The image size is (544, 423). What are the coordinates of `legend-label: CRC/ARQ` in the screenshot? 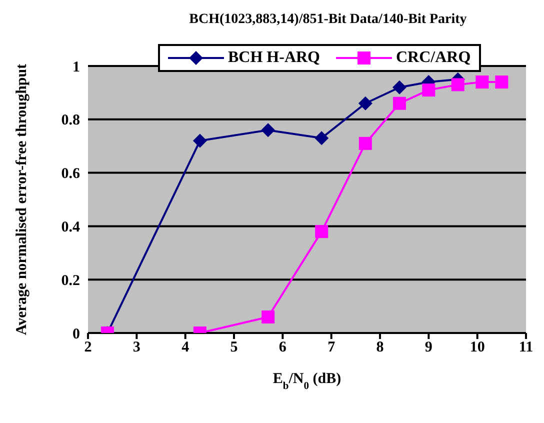 It's located at (433, 58).